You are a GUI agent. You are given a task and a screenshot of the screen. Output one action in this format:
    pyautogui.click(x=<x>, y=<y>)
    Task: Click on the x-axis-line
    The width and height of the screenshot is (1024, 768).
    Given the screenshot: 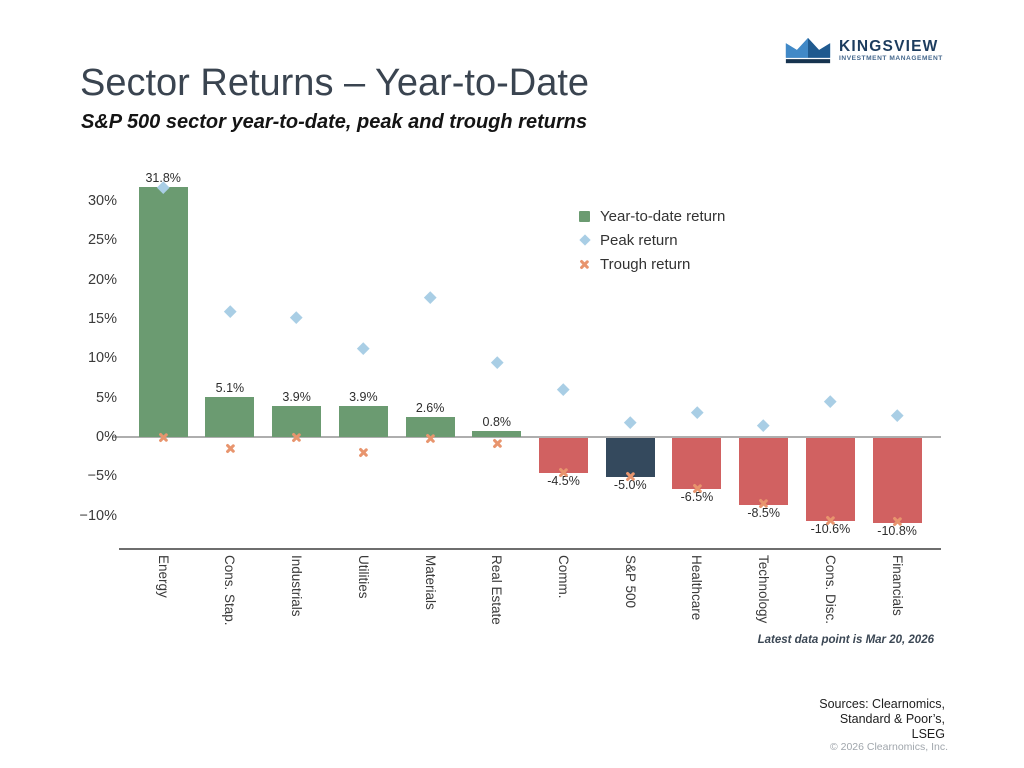 What is the action you would take?
    pyautogui.click(x=530, y=549)
    